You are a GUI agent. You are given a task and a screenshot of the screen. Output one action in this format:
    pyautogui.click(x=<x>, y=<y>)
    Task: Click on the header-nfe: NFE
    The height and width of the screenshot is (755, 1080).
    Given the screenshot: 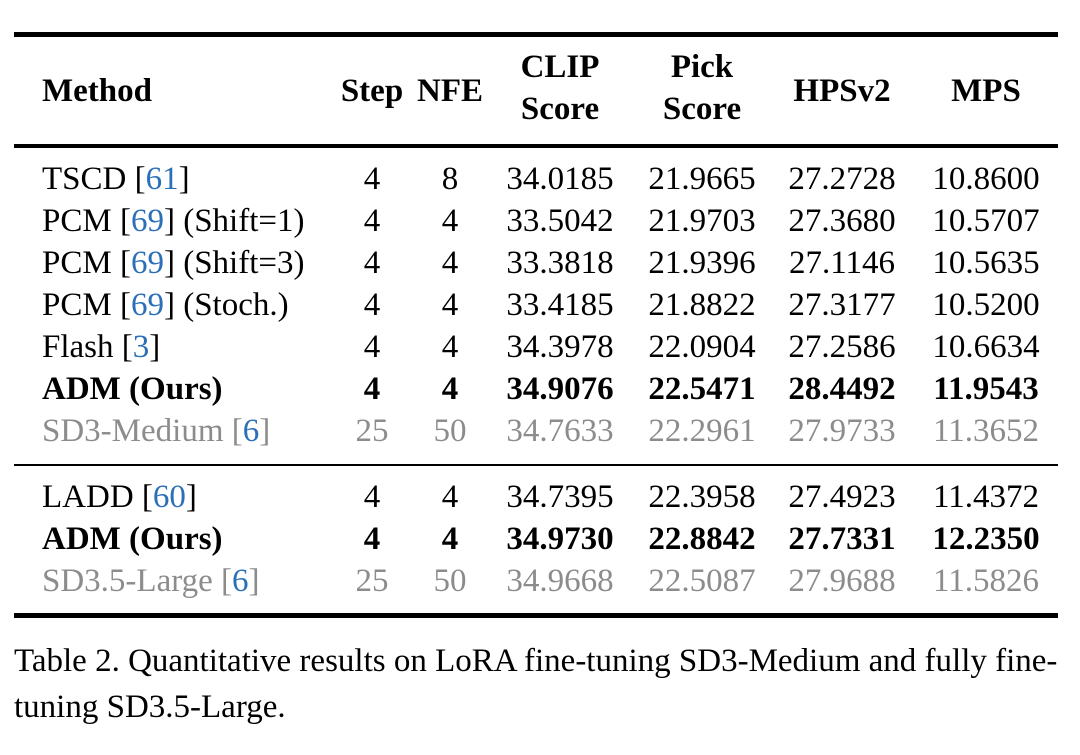 What is the action you would take?
    pyautogui.click(x=450, y=91)
    